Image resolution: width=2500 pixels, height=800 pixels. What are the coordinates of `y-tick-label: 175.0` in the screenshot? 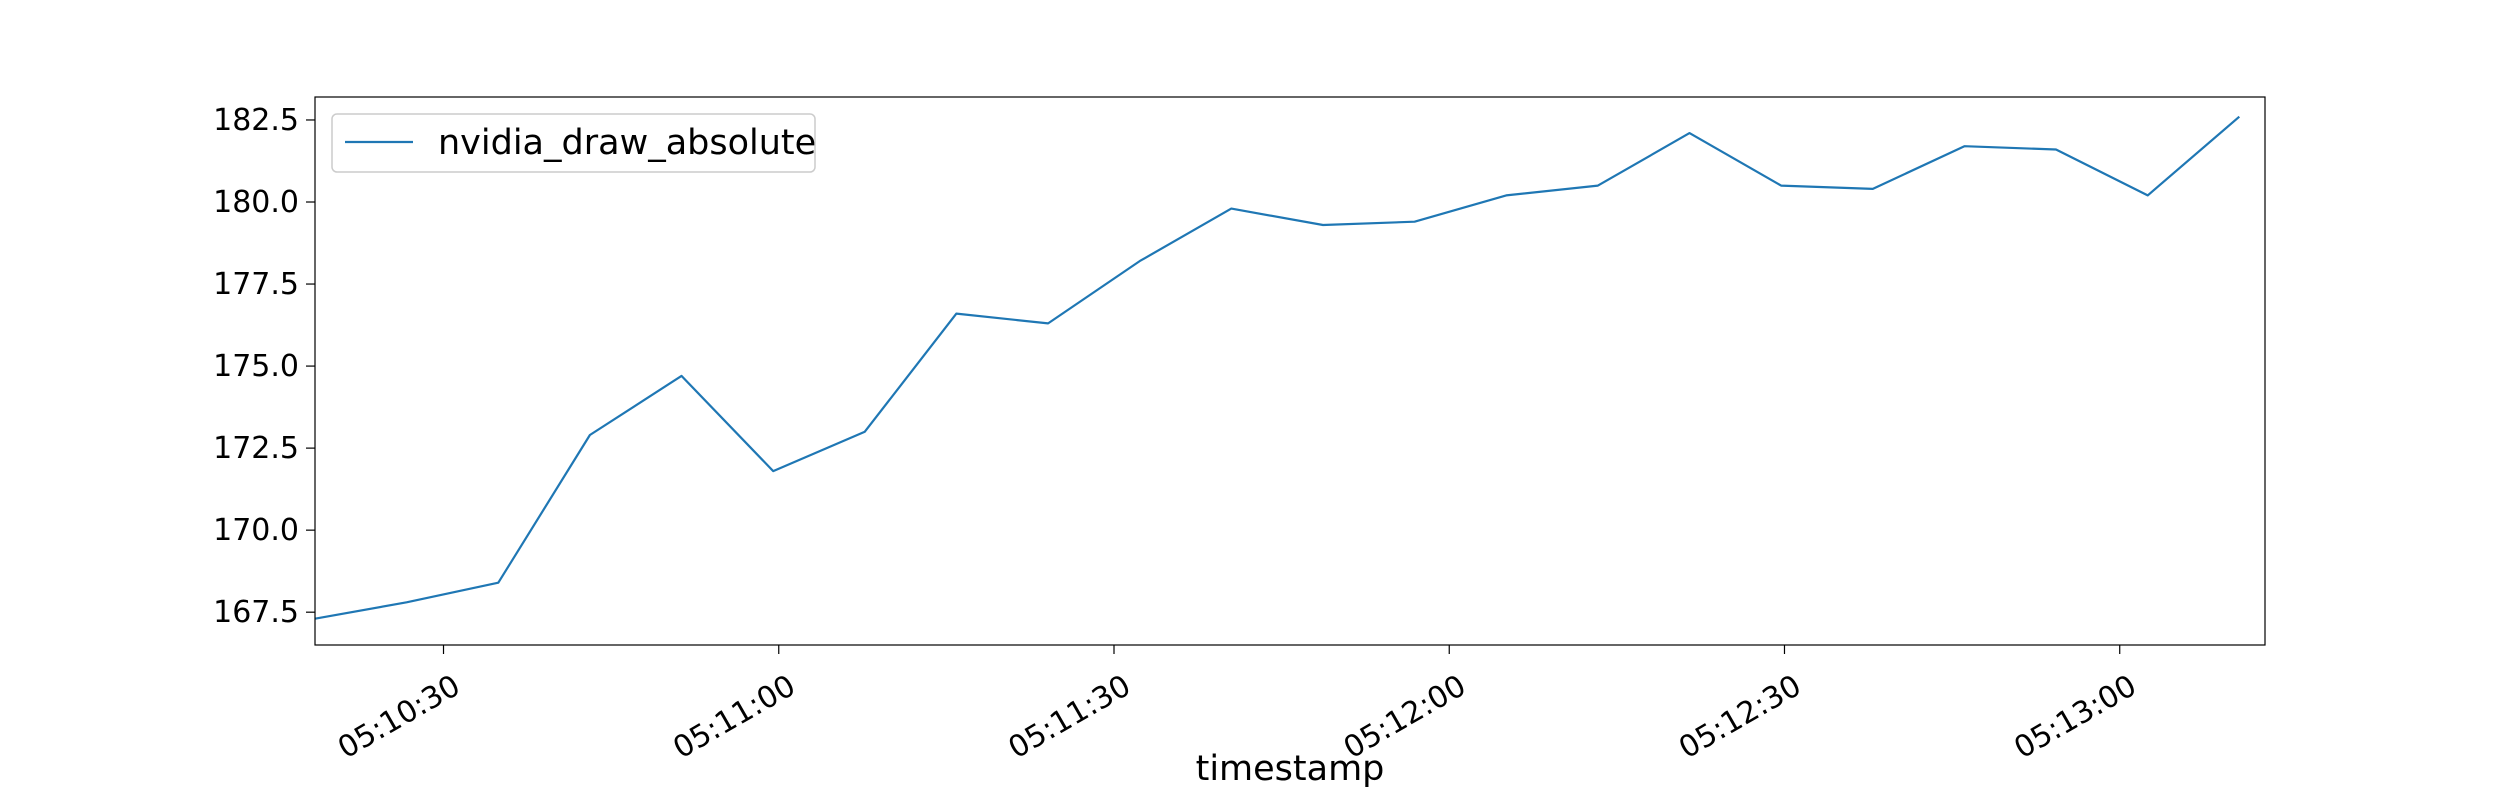 It's located at (256, 366).